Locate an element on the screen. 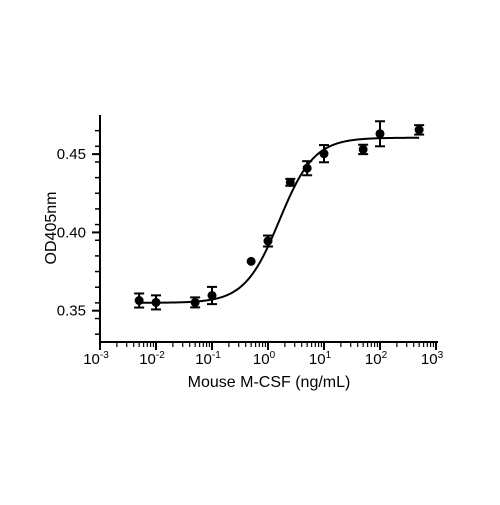  y-tick-label: 0.40 is located at coordinates (71, 232).